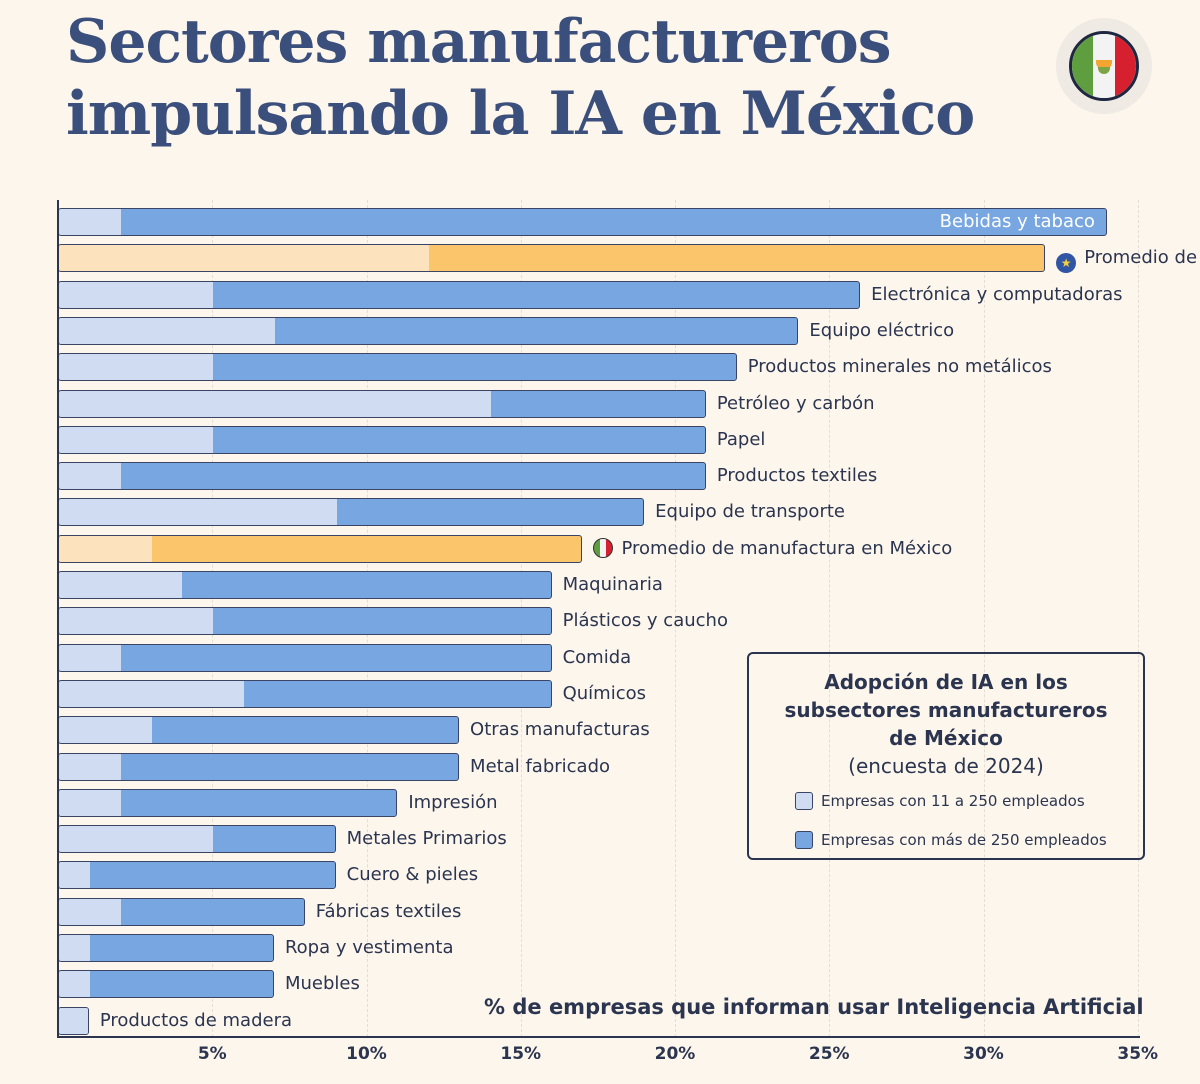 This screenshot has height=1084, width=1200. What do you see at coordinates (540, 766) in the screenshot?
I see `category-label: Metal fabricado` at bounding box center [540, 766].